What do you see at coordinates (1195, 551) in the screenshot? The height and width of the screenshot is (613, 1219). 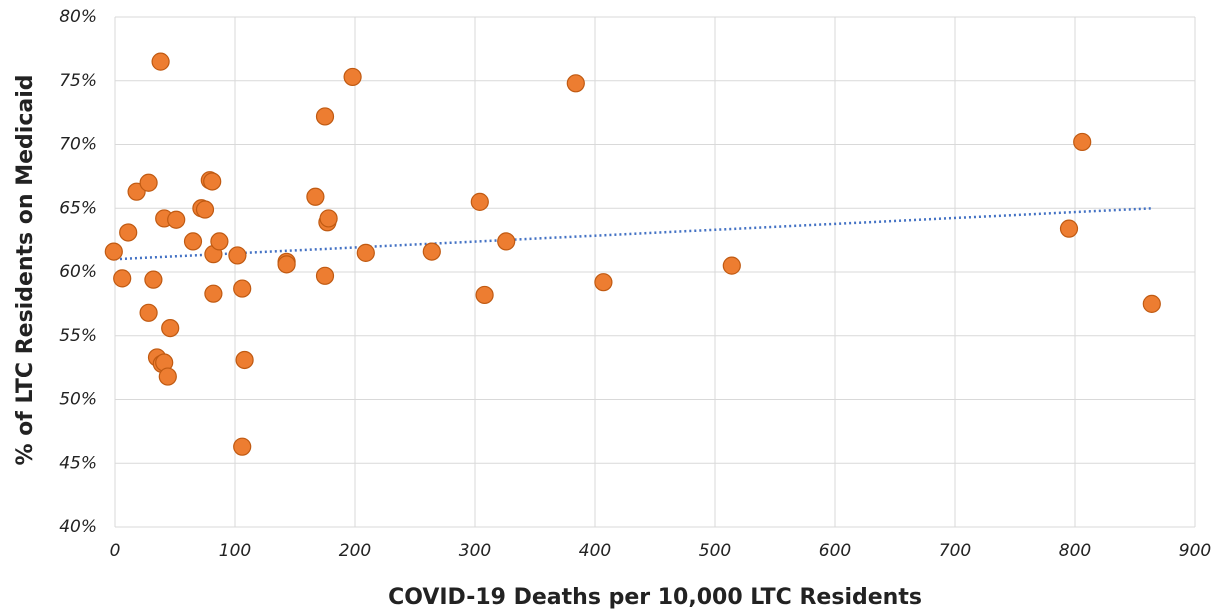 I see `x-tick-label: 900` at bounding box center [1195, 551].